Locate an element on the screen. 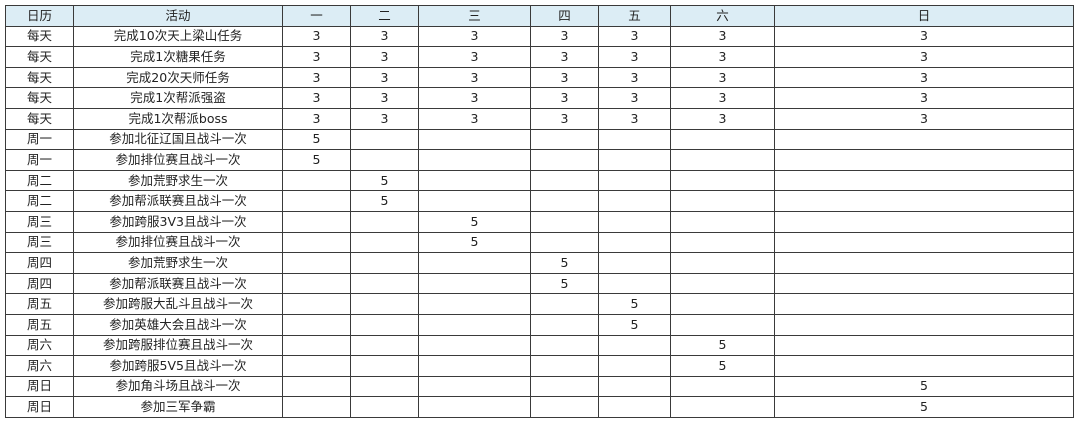 The height and width of the screenshot is (422, 1080). calendar-cell: 周日 is located at coordinates (39, 386).